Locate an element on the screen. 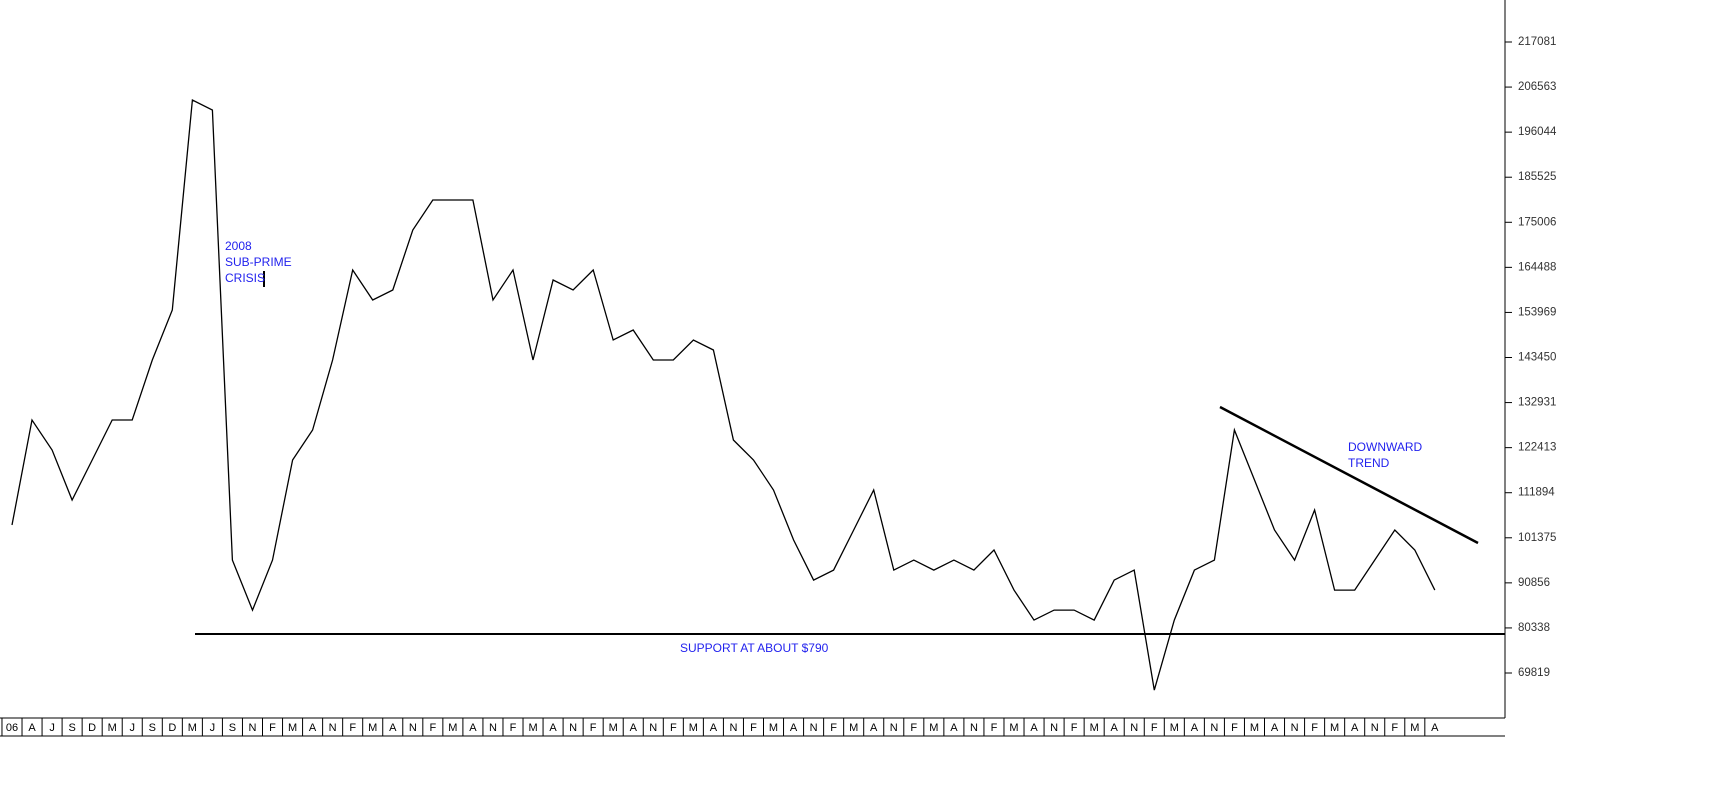 This screenshot has width=1712, height=807. x-tick-label: 06 is located at coordinates (12, 728).